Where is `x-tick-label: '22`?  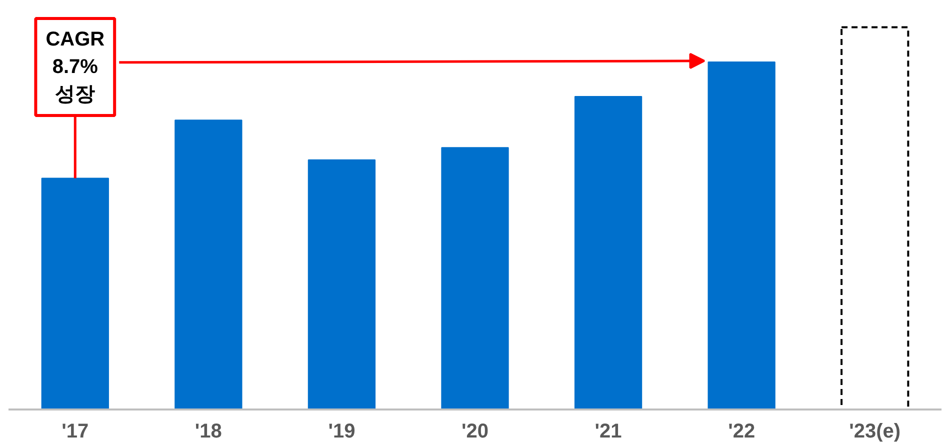 x-tick-label: '22 is located at coordinates (742, 431).